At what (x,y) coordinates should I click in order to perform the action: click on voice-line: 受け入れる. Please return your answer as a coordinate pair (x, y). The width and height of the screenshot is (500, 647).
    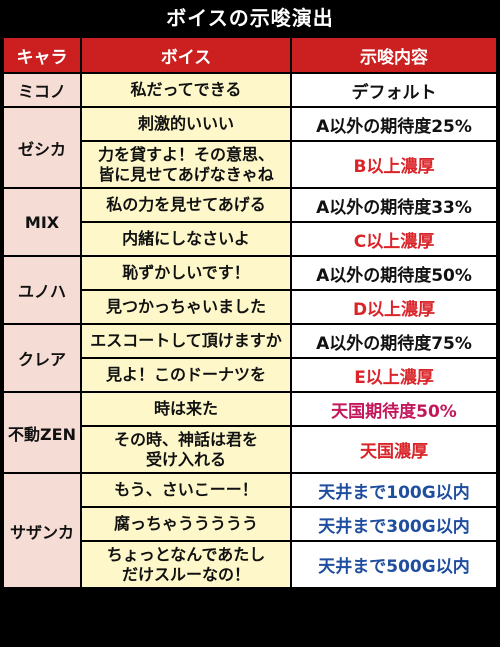
    Looking at the image, I should click on (185, 459).